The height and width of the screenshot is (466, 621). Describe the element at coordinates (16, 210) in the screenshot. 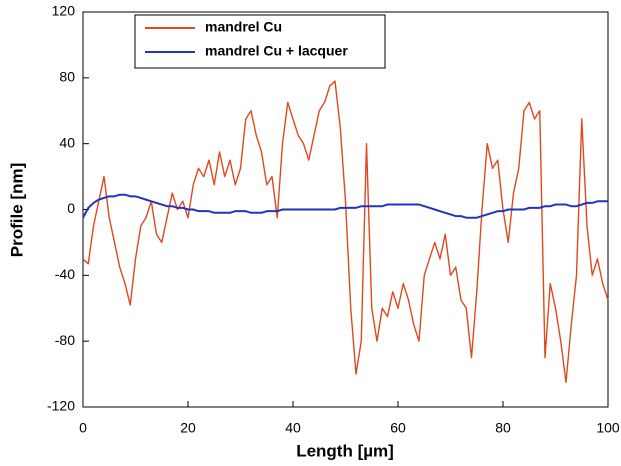

I see `y-axis-label: Profile [nm]` at that location.